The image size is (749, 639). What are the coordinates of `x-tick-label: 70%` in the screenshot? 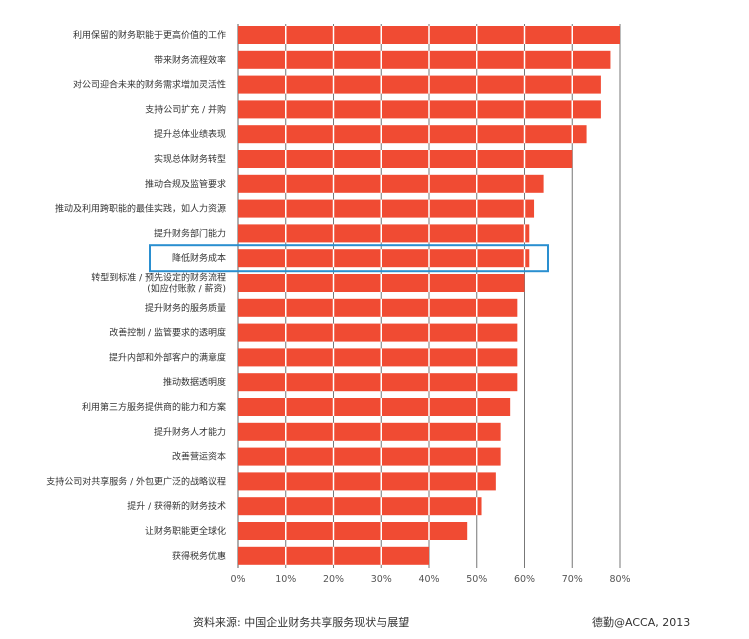 It's located at (572, 579).